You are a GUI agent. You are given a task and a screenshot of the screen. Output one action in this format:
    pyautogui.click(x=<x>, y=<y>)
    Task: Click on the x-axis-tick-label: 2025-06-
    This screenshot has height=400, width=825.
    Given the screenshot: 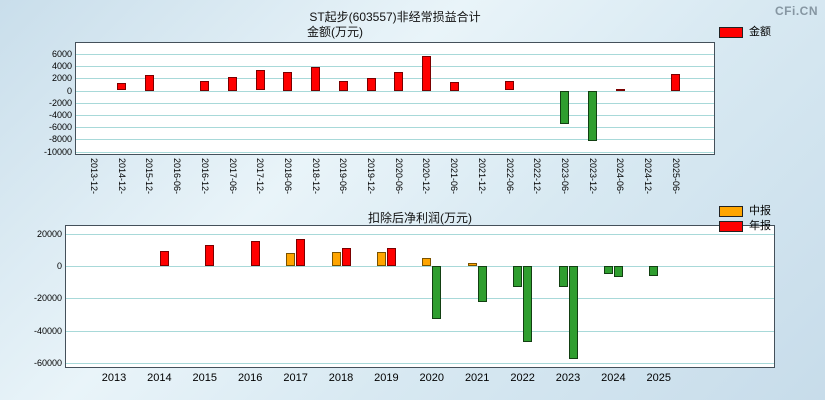 What is the action you would take?
    pyautogui.click(x=675, y=176)
    